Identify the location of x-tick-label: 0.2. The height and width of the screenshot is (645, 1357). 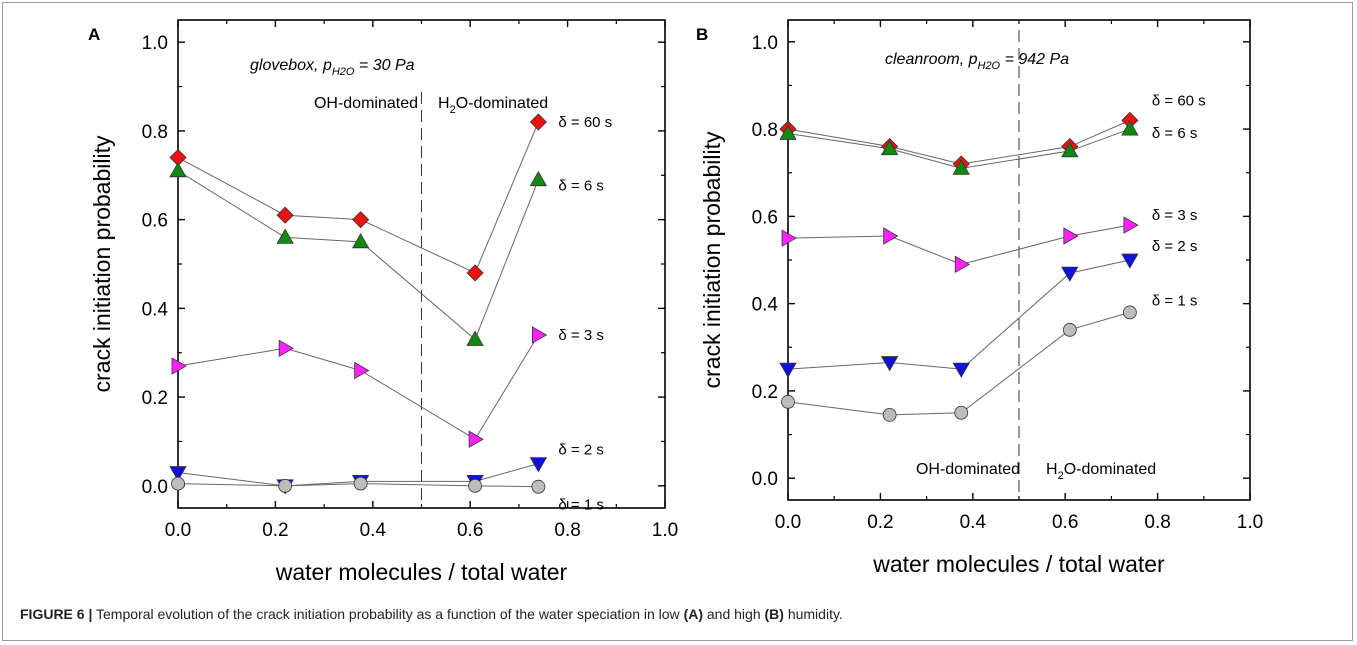
(275, 530).